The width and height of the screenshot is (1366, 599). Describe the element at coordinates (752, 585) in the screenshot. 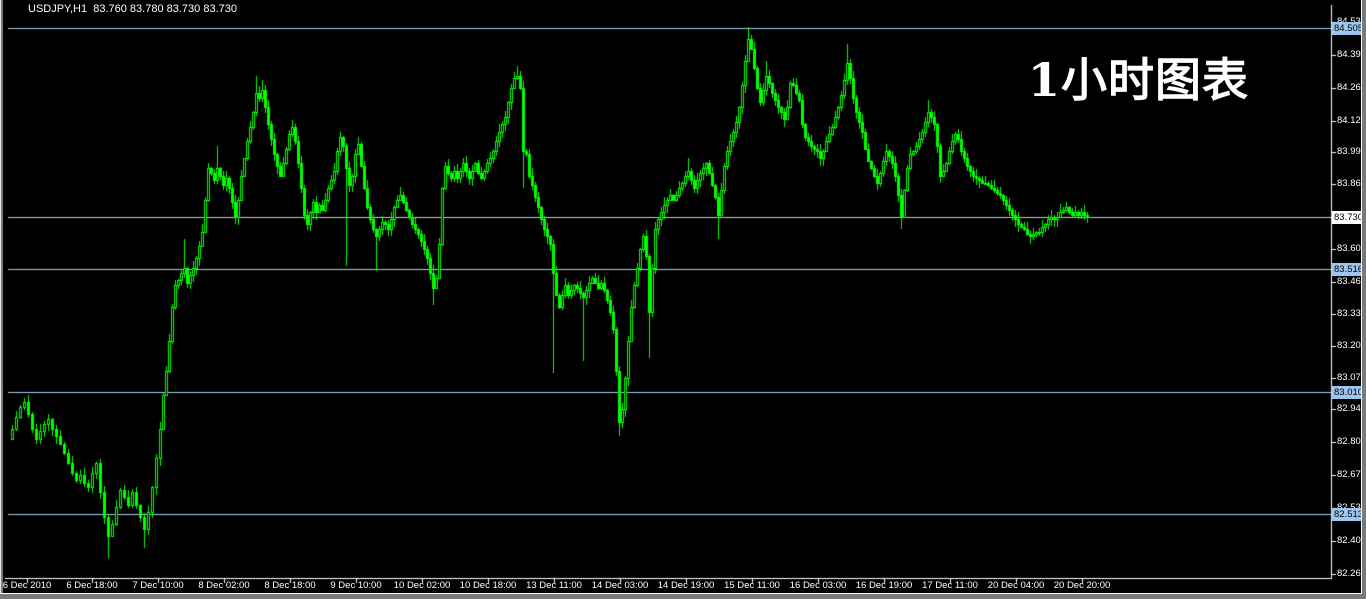

I see `time-tick-label: 15 Dec 11:00` at that location.